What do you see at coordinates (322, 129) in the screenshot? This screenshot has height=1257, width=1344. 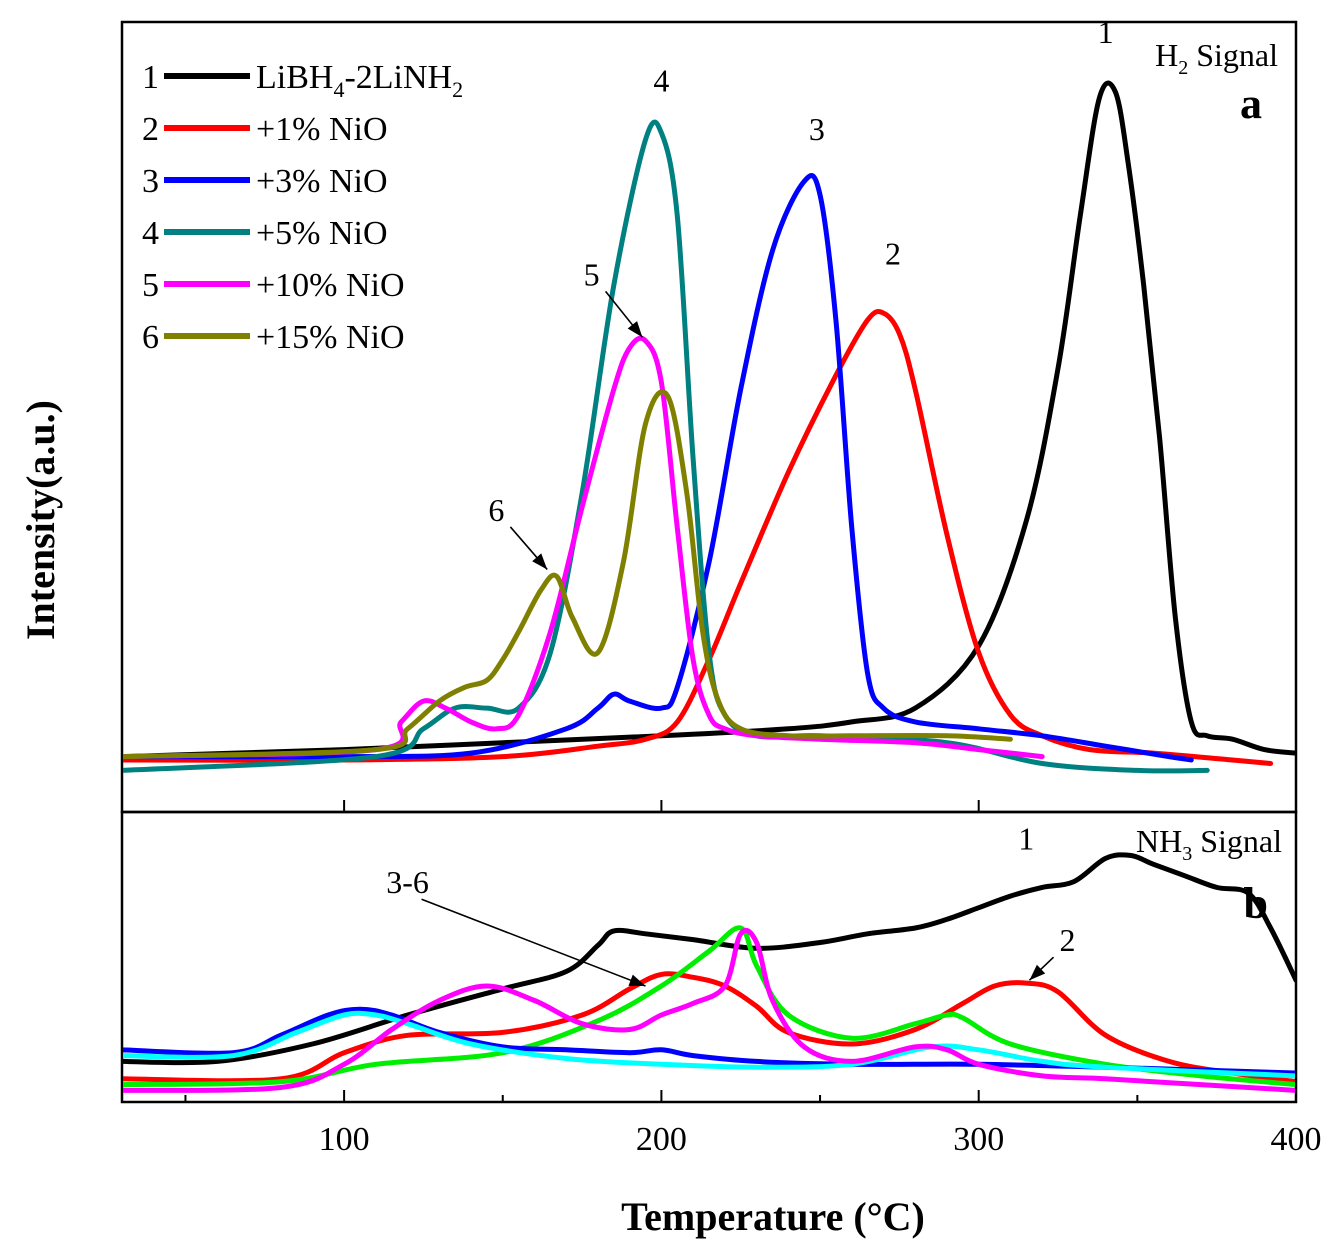 I see `legend-label-2: +1% NiO` at bounding box center [322, 129].